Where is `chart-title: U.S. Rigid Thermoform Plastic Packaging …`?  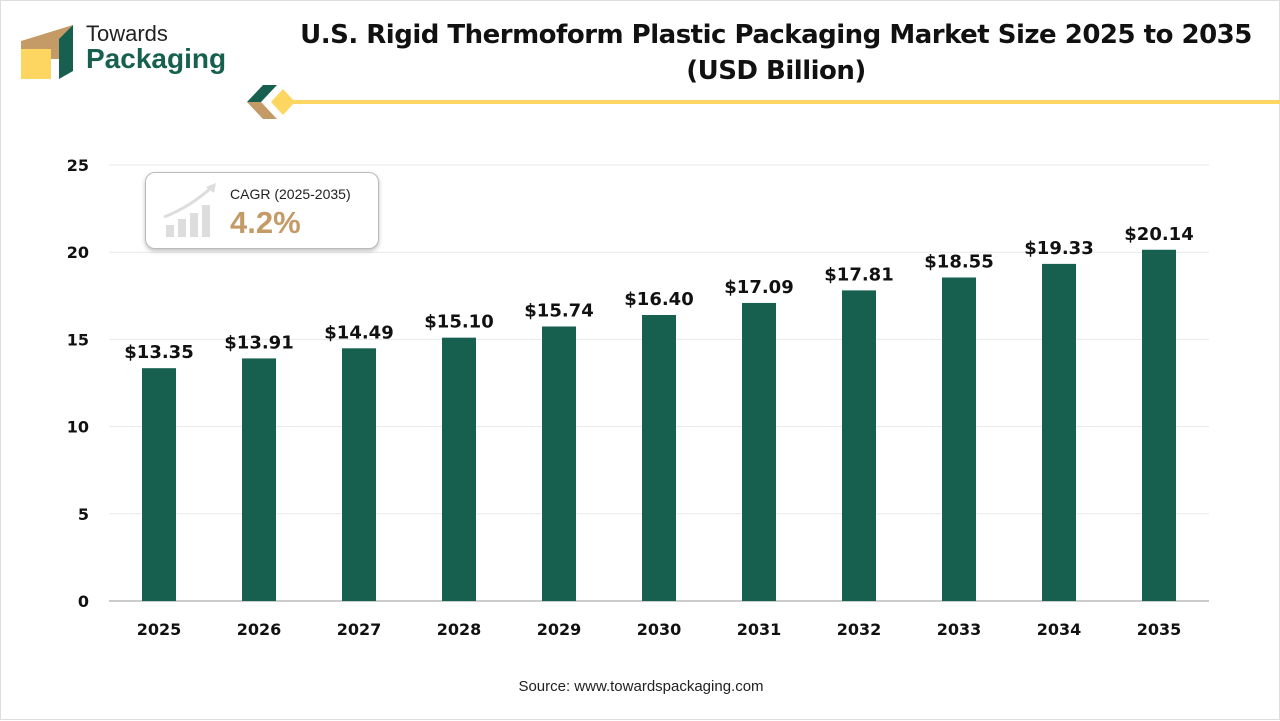
chart-title: U.S. Rigid Thermoform Plastic Packaging … is located at coordinates (776, 53).